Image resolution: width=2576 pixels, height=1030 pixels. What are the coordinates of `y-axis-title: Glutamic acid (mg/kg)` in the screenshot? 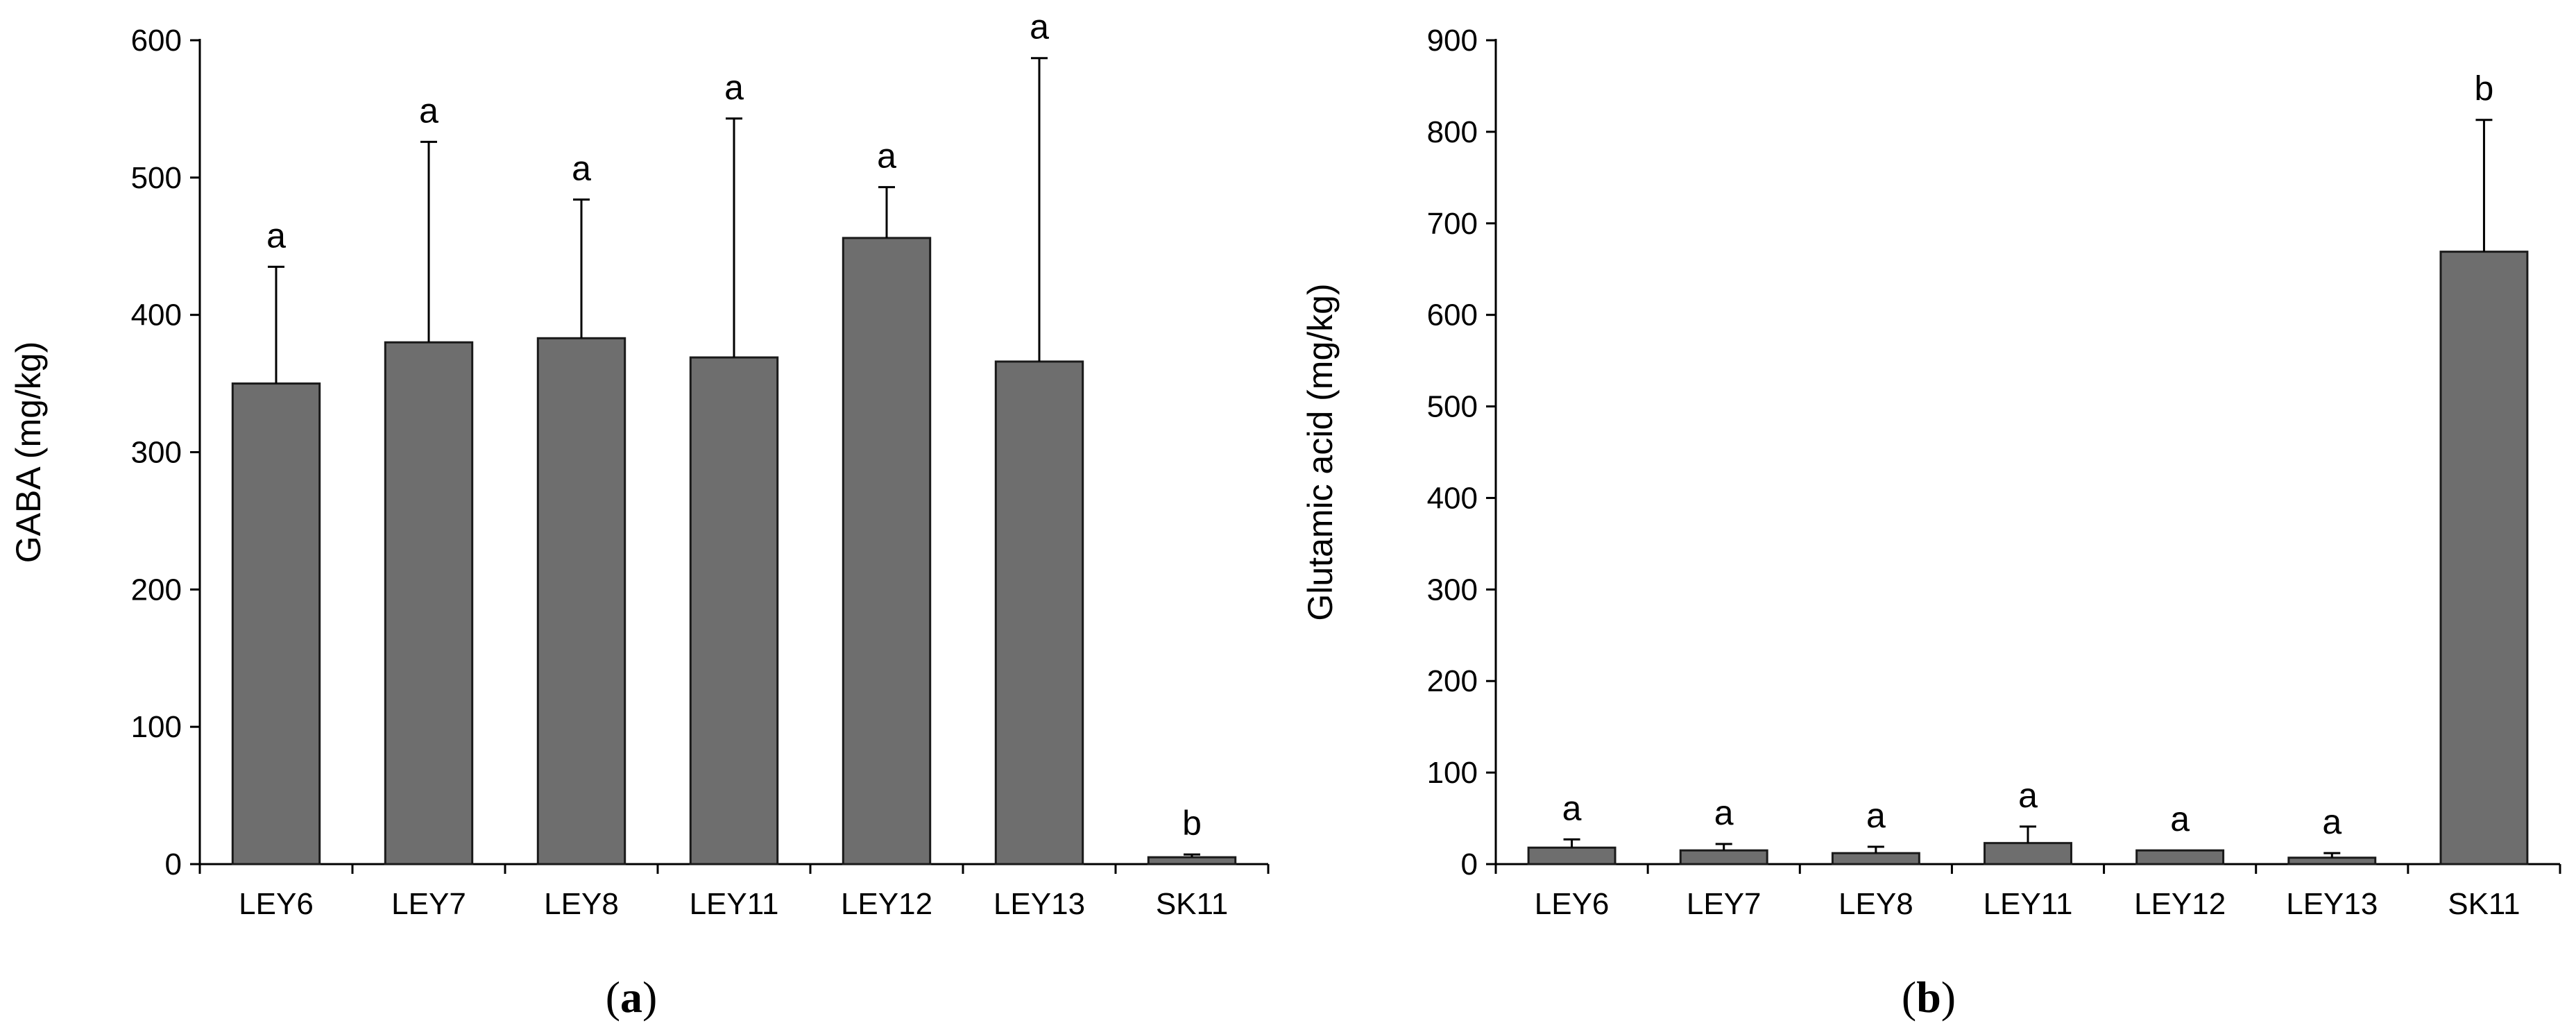 It's located at (1320, 452).